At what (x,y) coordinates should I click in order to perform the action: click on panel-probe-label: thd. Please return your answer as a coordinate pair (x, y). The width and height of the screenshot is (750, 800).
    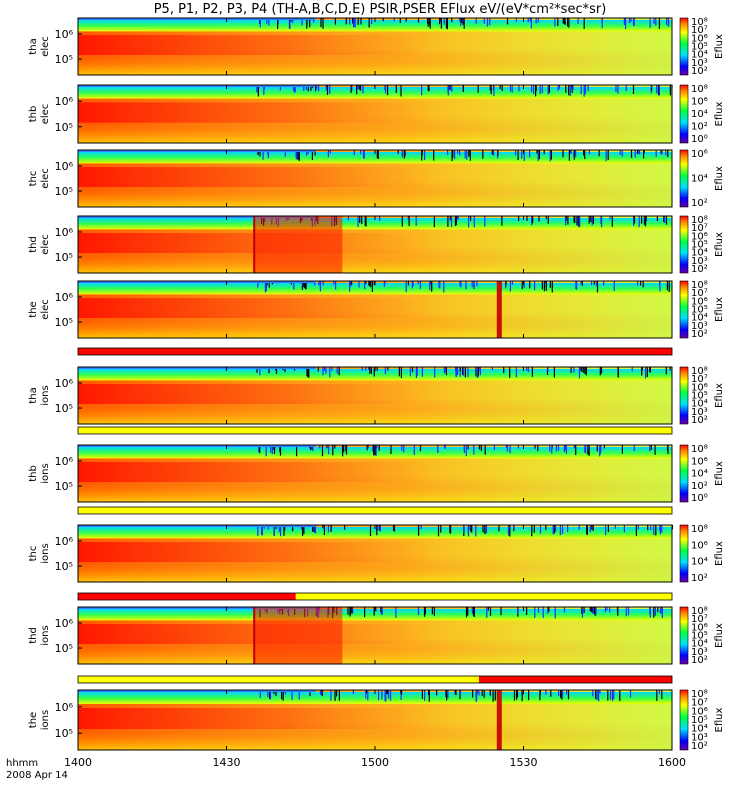
    Looking at the image, I should click on (33, 244).